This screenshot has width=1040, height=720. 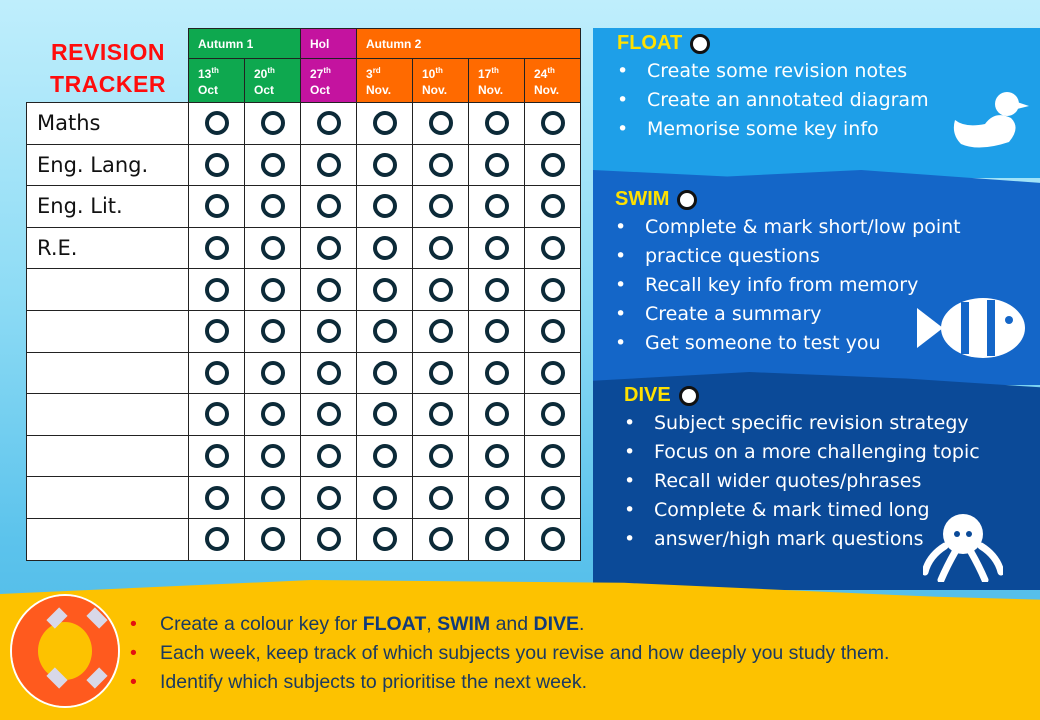 I want to click on subject-cell: Eng. Lang., so click(x=107, y=165).